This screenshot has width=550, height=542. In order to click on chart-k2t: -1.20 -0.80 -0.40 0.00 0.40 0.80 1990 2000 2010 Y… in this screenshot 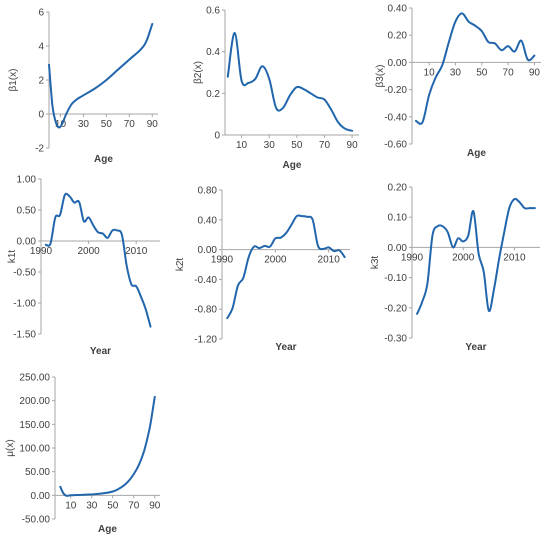, I will do `click(262, 269)`.